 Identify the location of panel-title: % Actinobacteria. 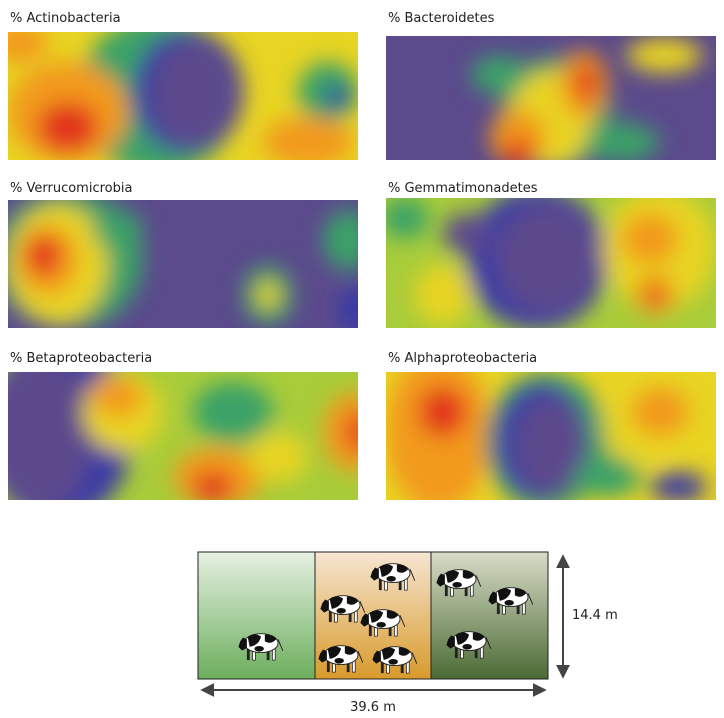
(65, 18).